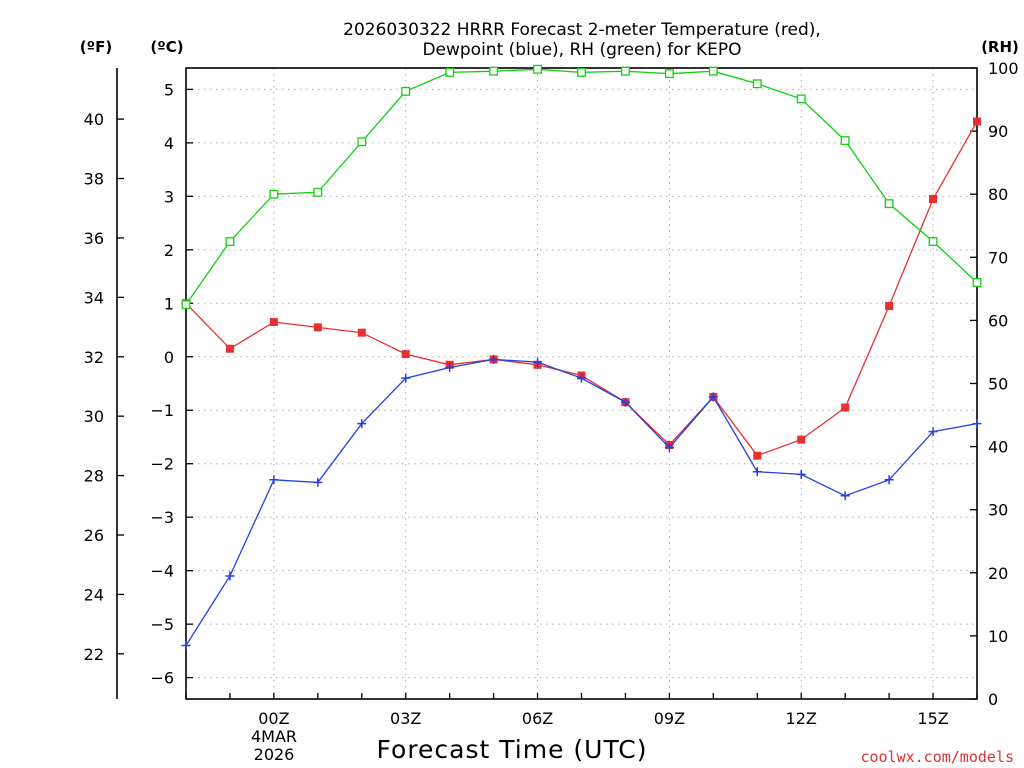 The height and width of the screenshot is (768, 1024). What do you see at coordinates (94, 535) in the screenshot?
I see `fahrenheit-tick-label: 26` at bounding box center [94, 535].